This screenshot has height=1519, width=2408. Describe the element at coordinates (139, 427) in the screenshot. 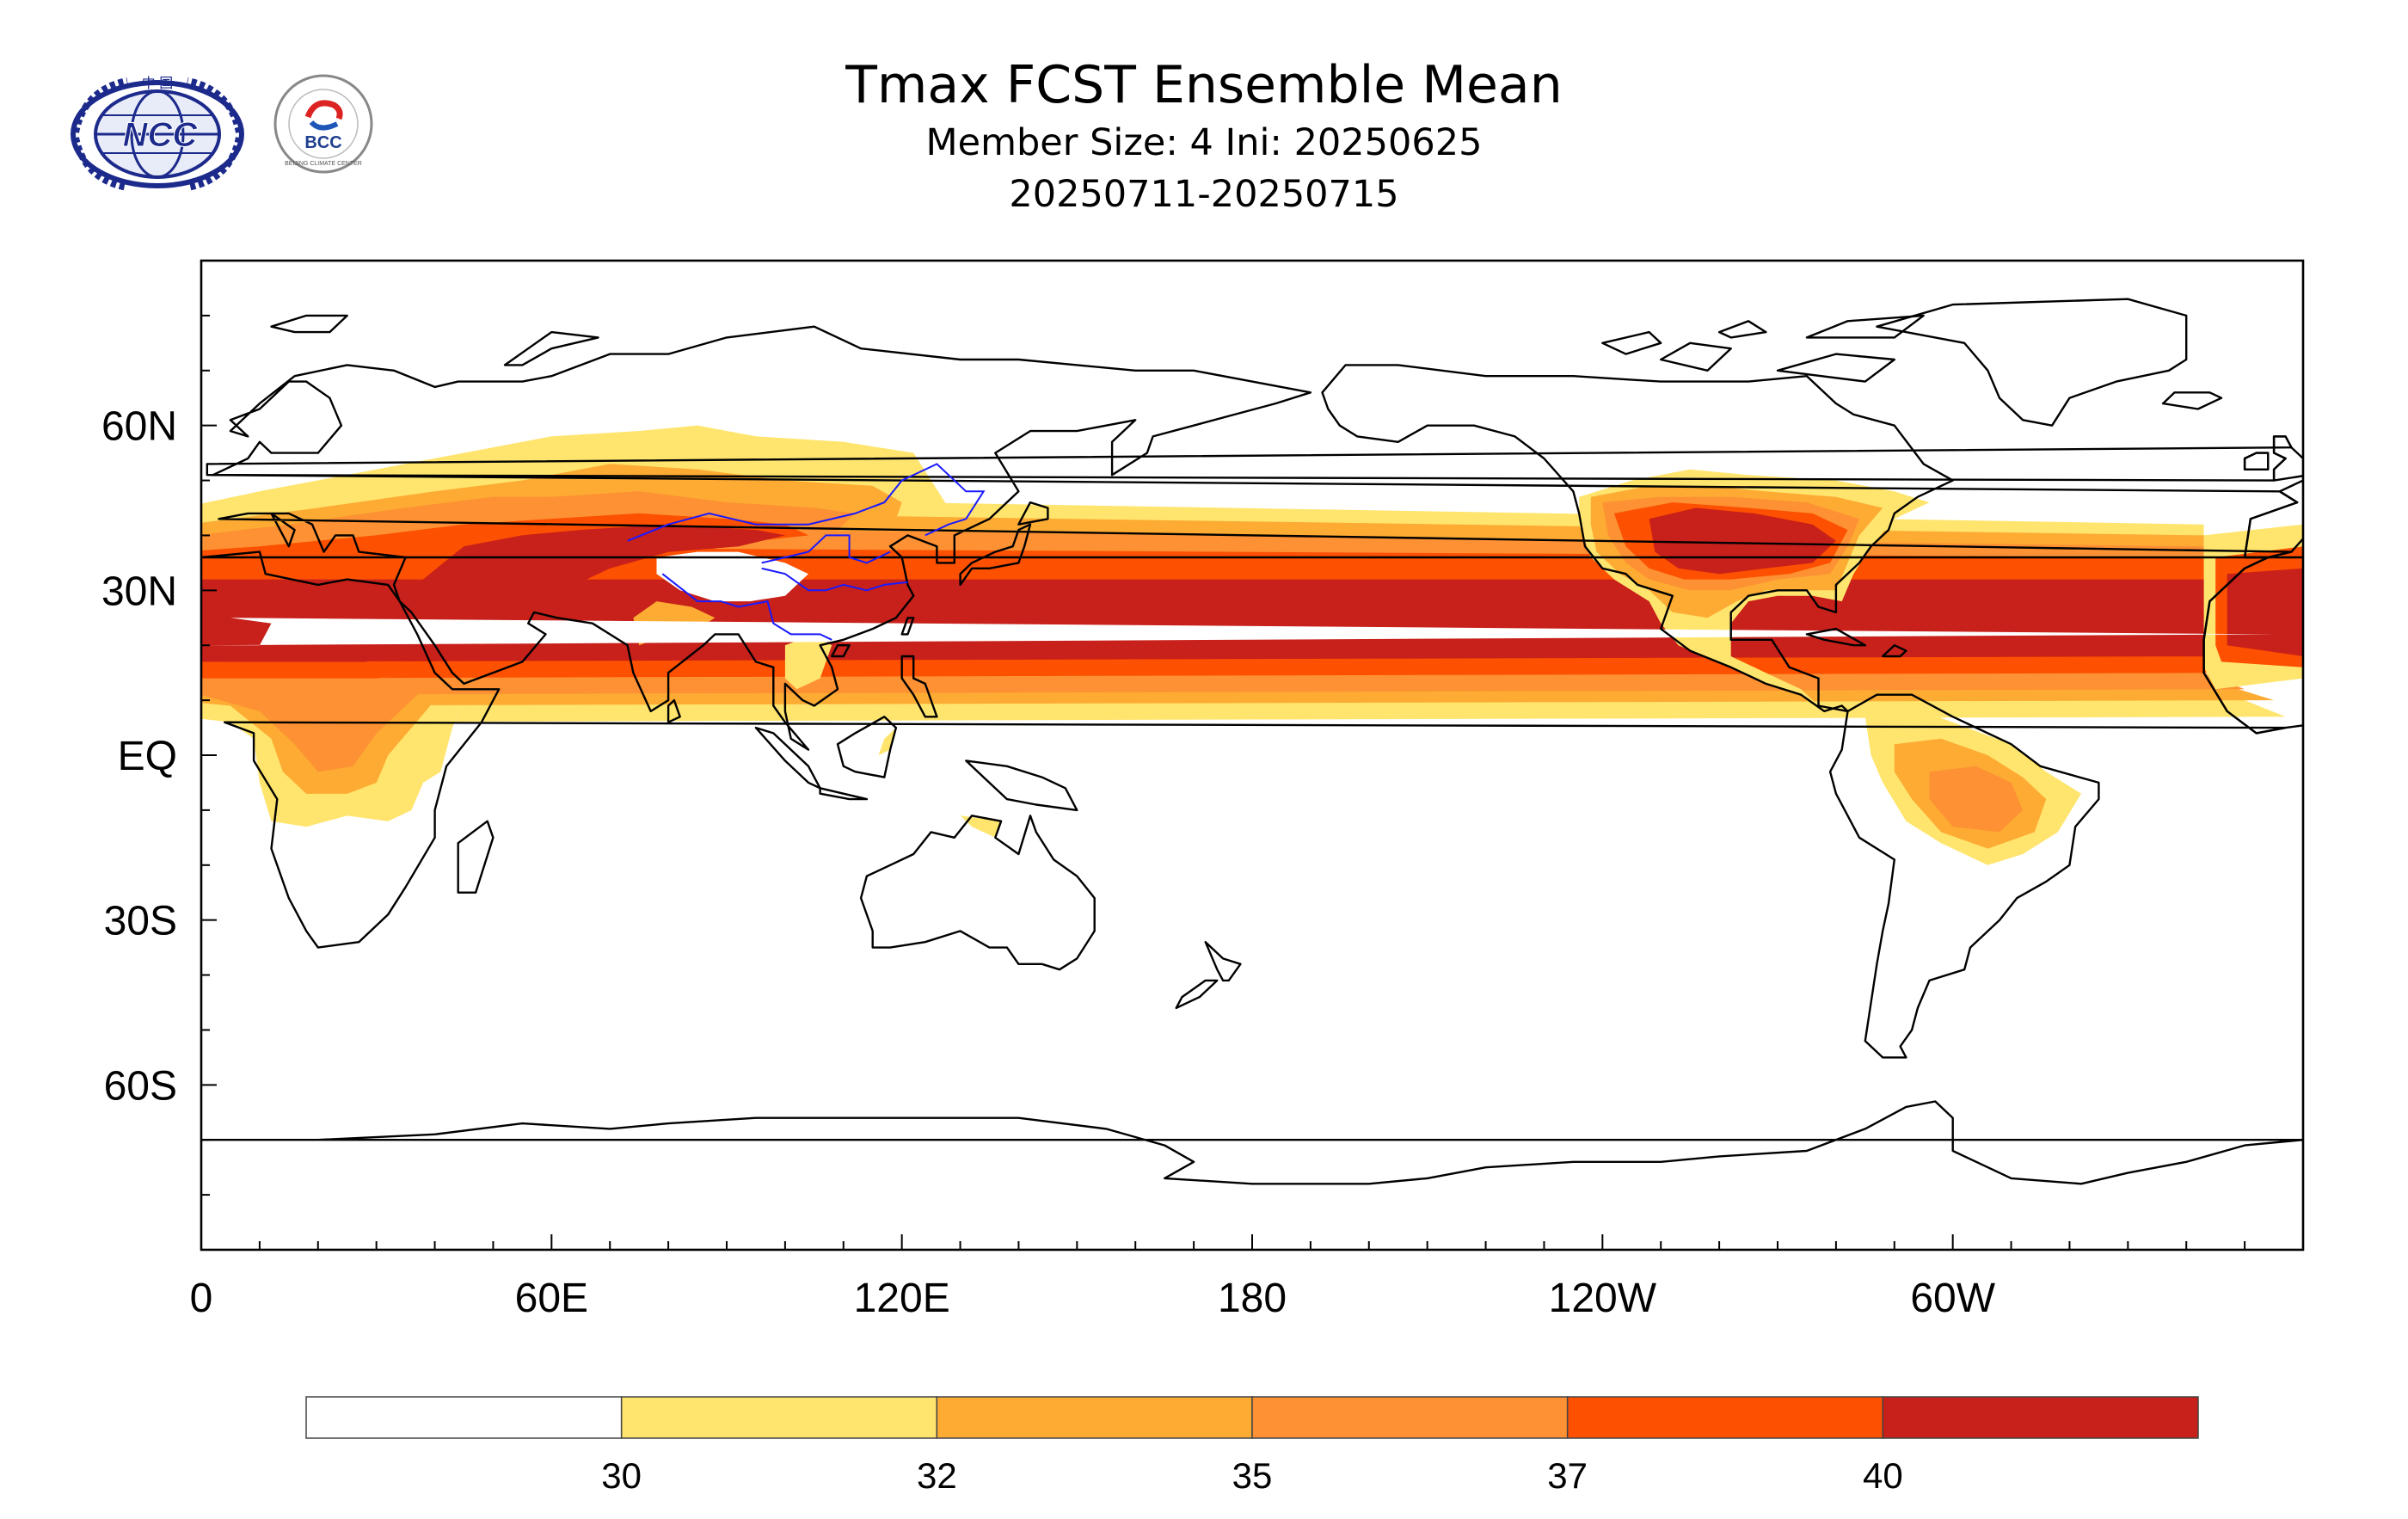

I see `y-tick-label: 60N` at that location.